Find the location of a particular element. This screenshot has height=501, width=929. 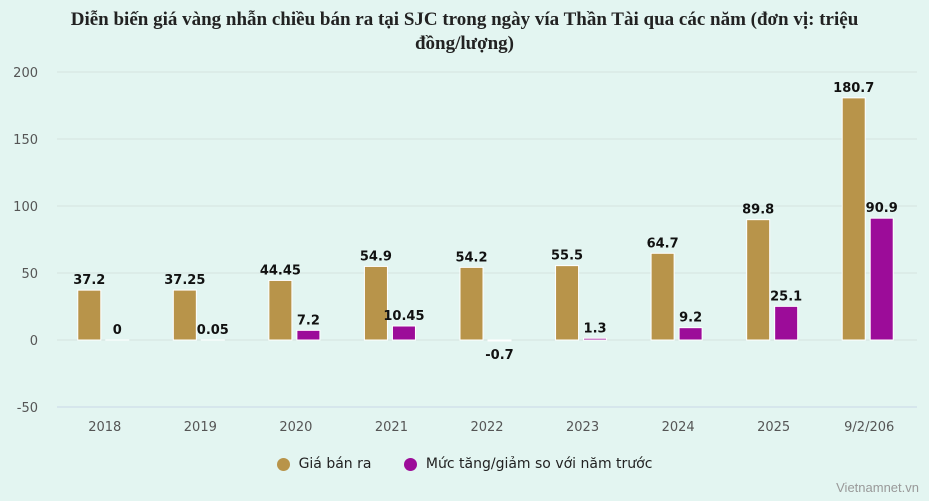

x-tick-label: 2023 is located at coordinates (582, 427).